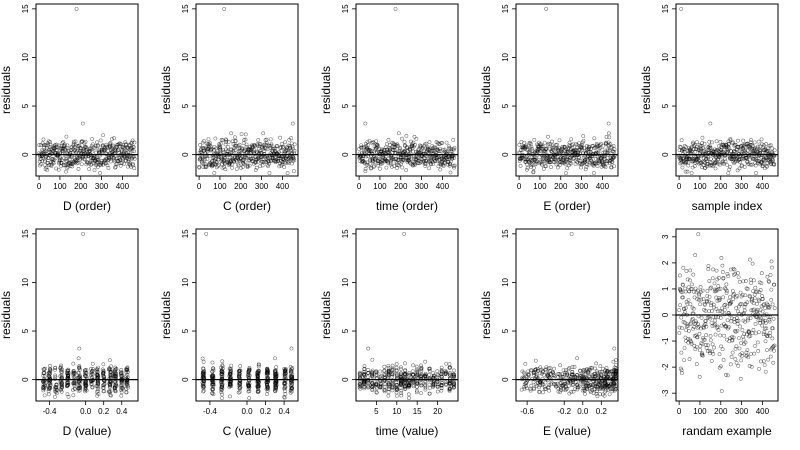 This screenshot has height=450, width=800. What do you see at coordinates (185, 56) in the screenshot?
I see `y-tick-label: 10` at bounding box center [185, 56].